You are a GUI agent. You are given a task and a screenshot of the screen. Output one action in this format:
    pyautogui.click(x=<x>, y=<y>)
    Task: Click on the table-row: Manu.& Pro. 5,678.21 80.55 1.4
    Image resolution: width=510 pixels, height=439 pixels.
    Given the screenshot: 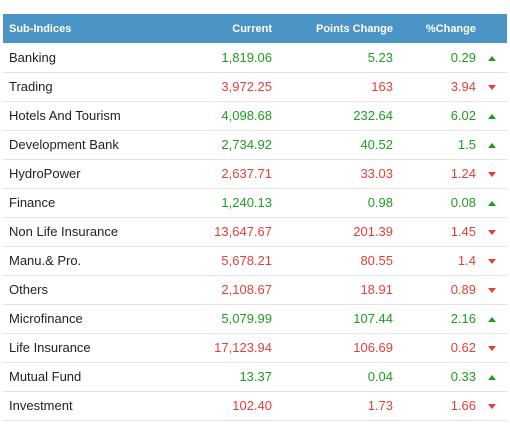 What is the action you would take?
    pyautogui.click(x=255, y=260)
    